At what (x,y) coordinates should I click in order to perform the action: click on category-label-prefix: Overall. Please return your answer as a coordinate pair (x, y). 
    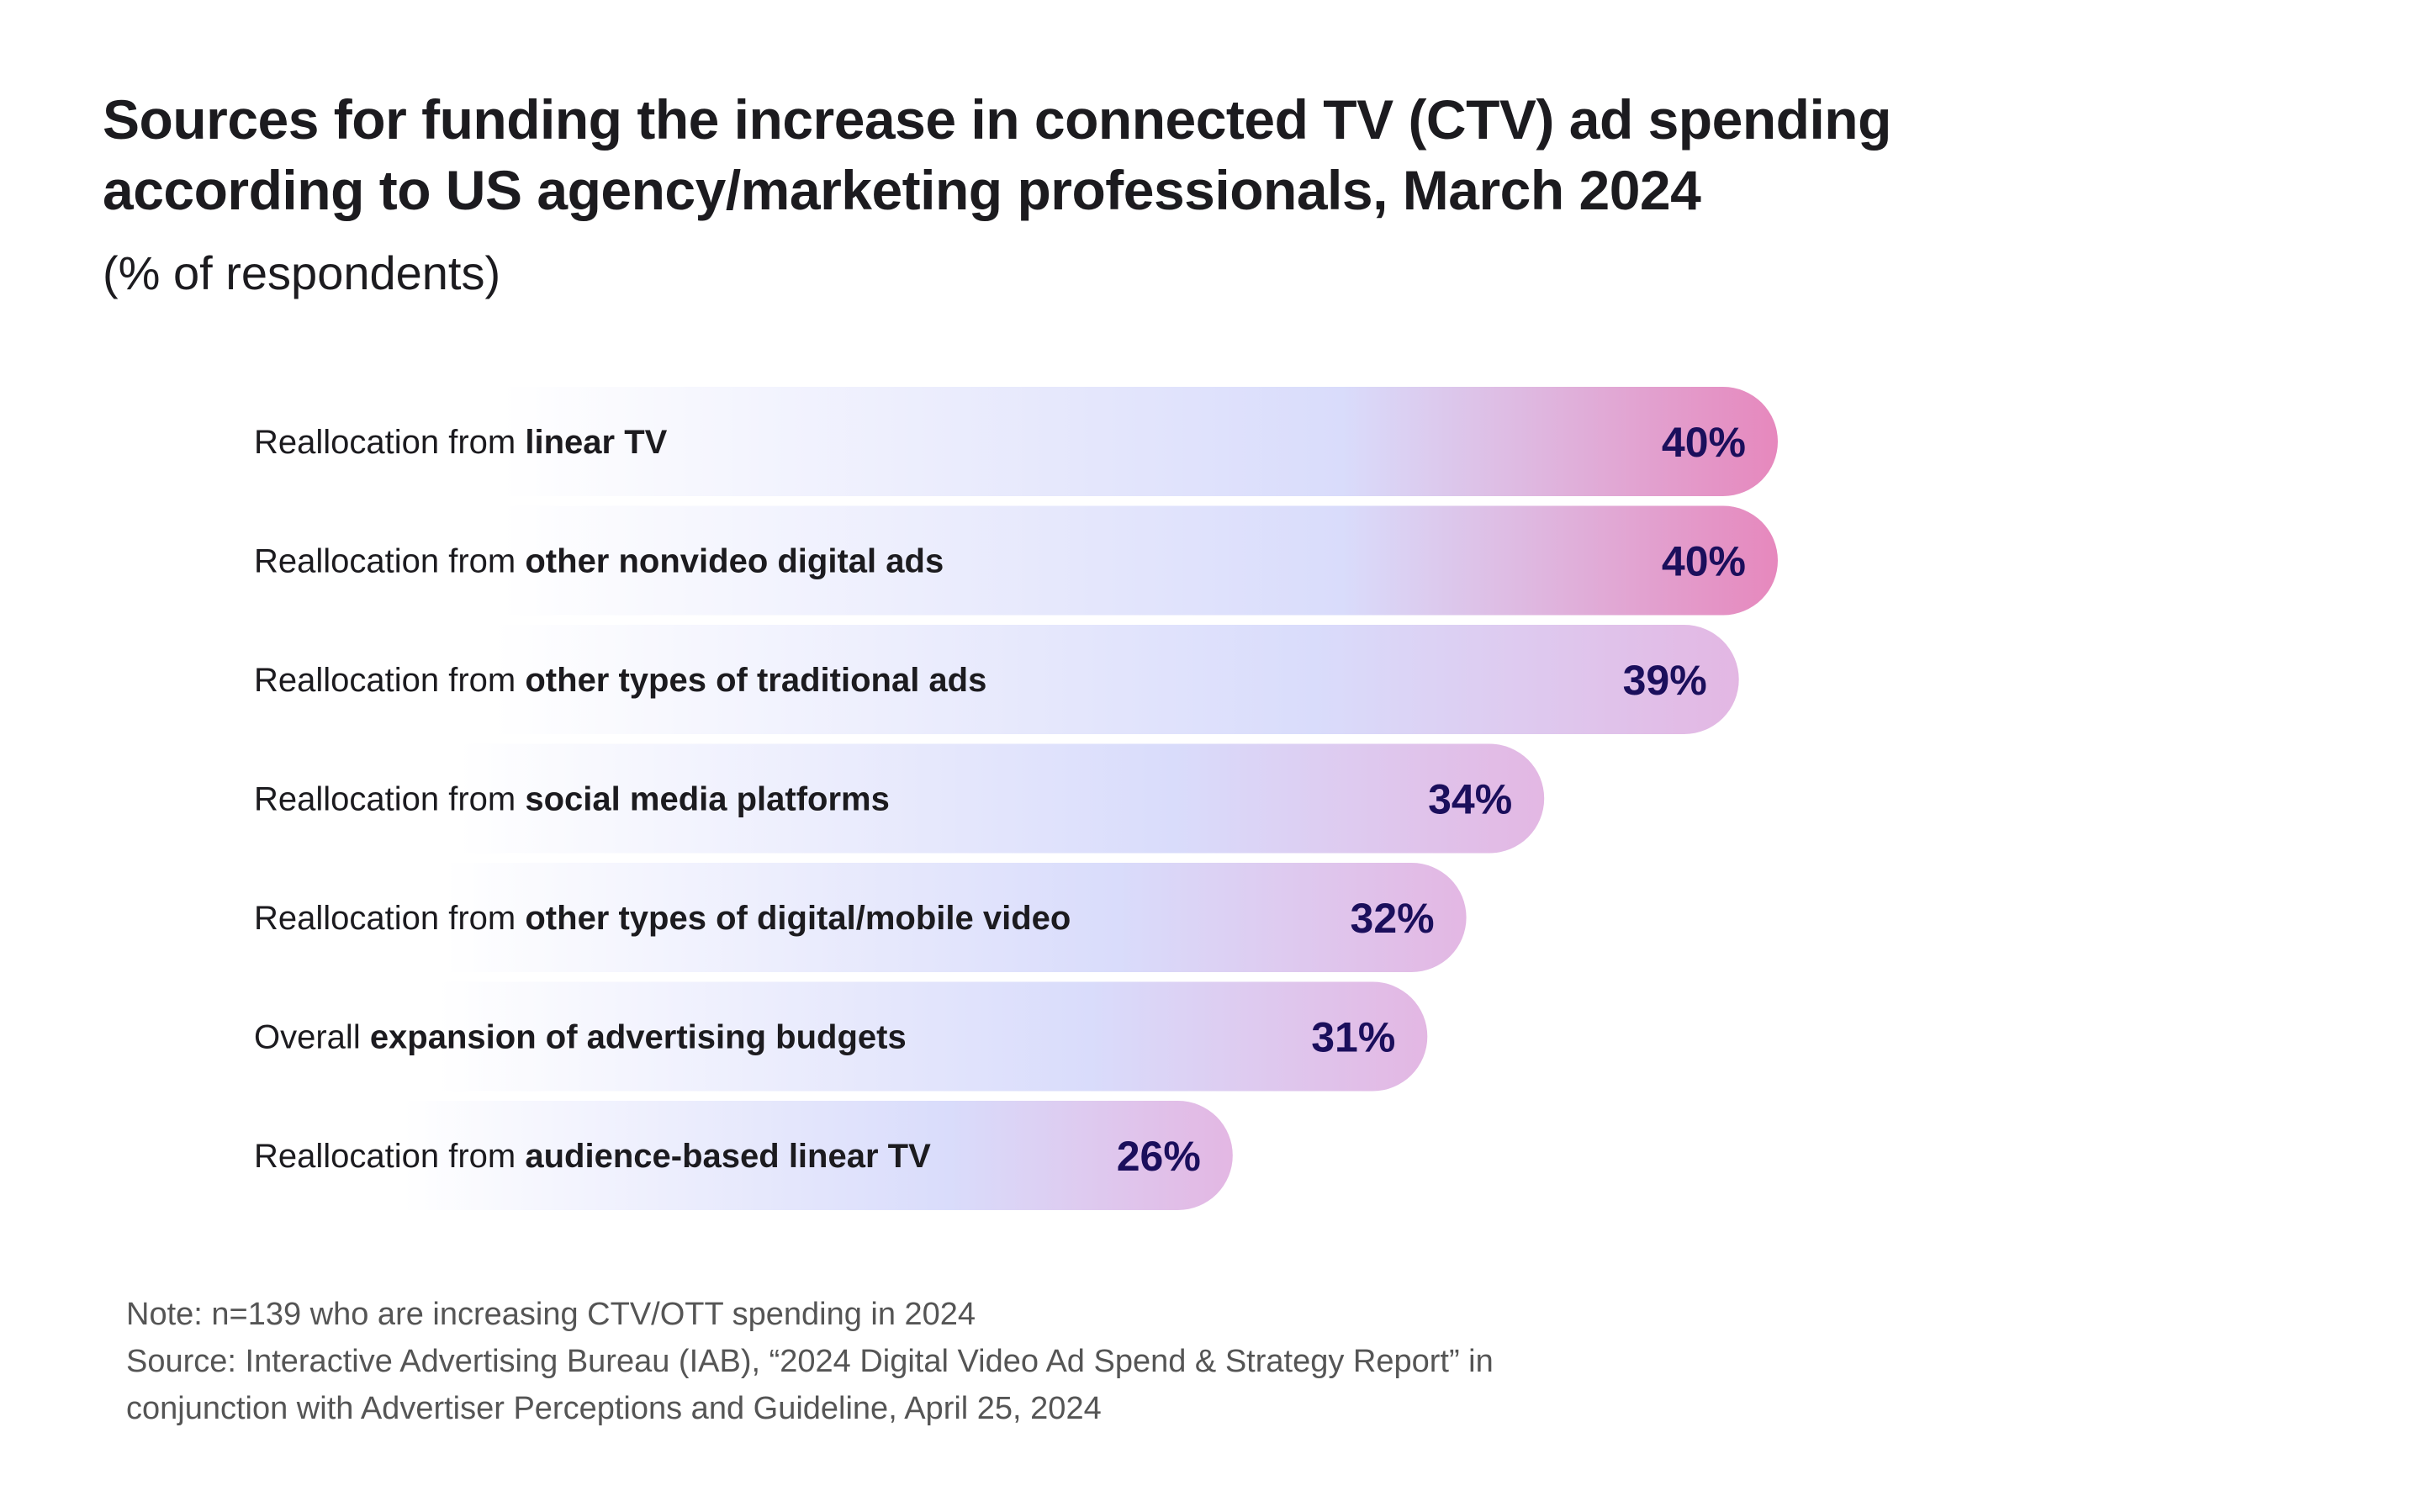
    Looking at the image, I should click on (312, 1037).